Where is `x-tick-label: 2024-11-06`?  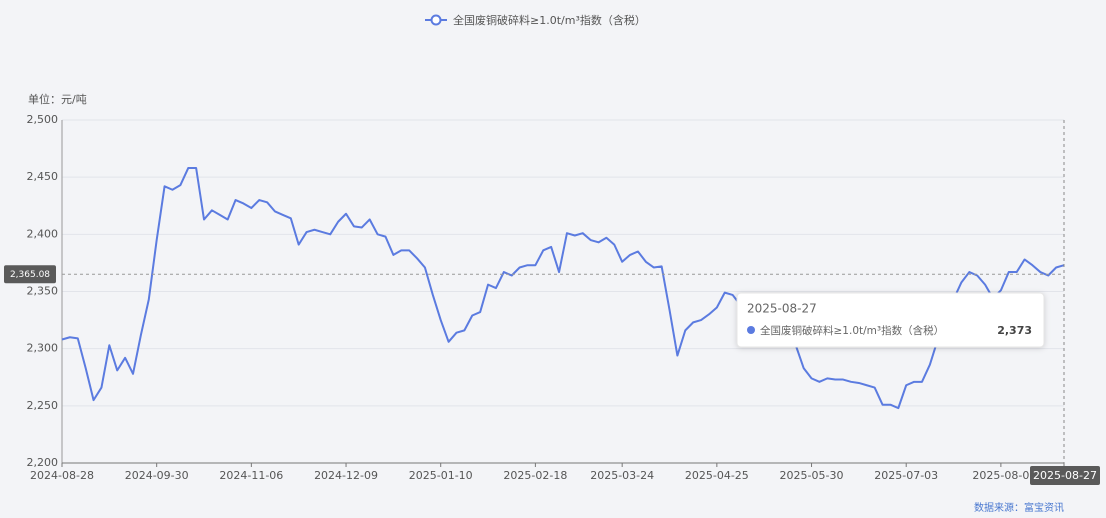 x-tick-label: 2024-11-06 is located at coordinates (251, 475).